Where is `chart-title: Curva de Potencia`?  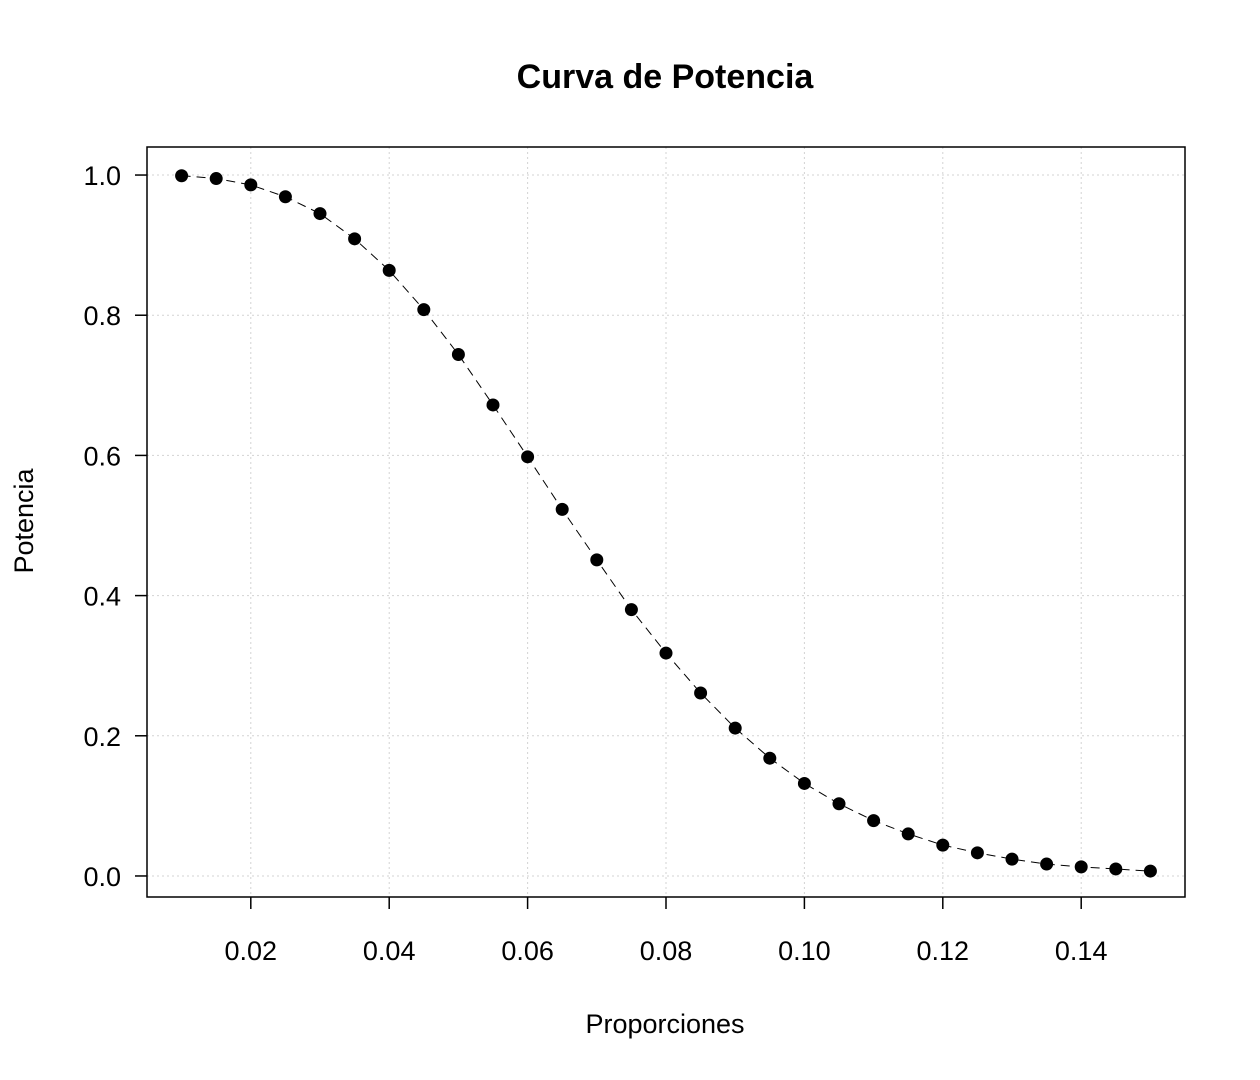
chart-title: Curva de Potencia is located at coordinates (666, 77).